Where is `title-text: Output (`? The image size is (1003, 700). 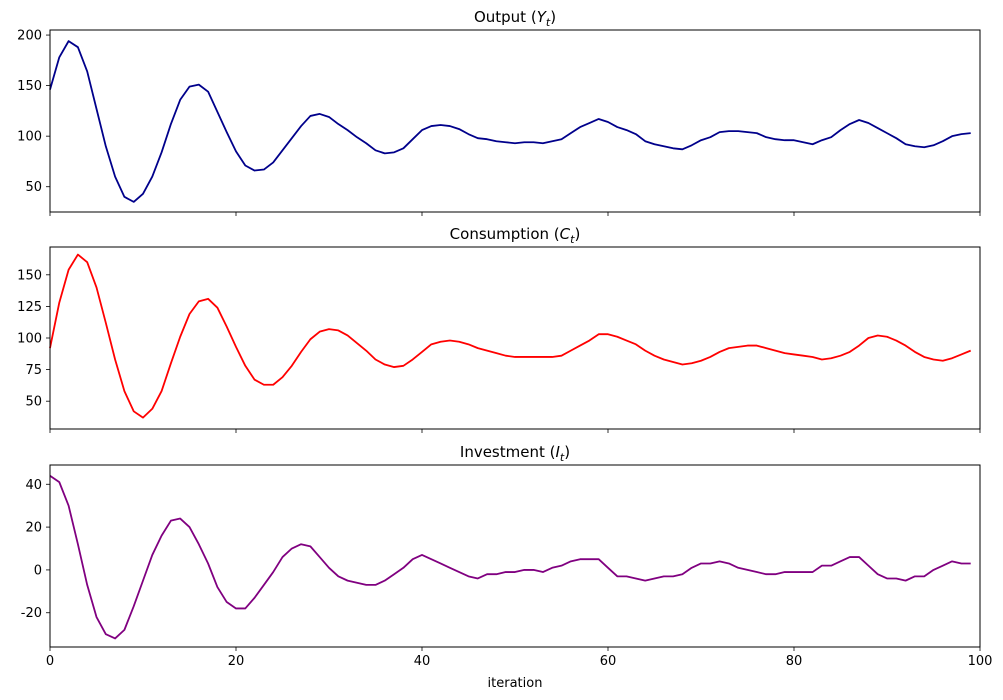 title-text: Output ( is located at coordinates (505, 17).